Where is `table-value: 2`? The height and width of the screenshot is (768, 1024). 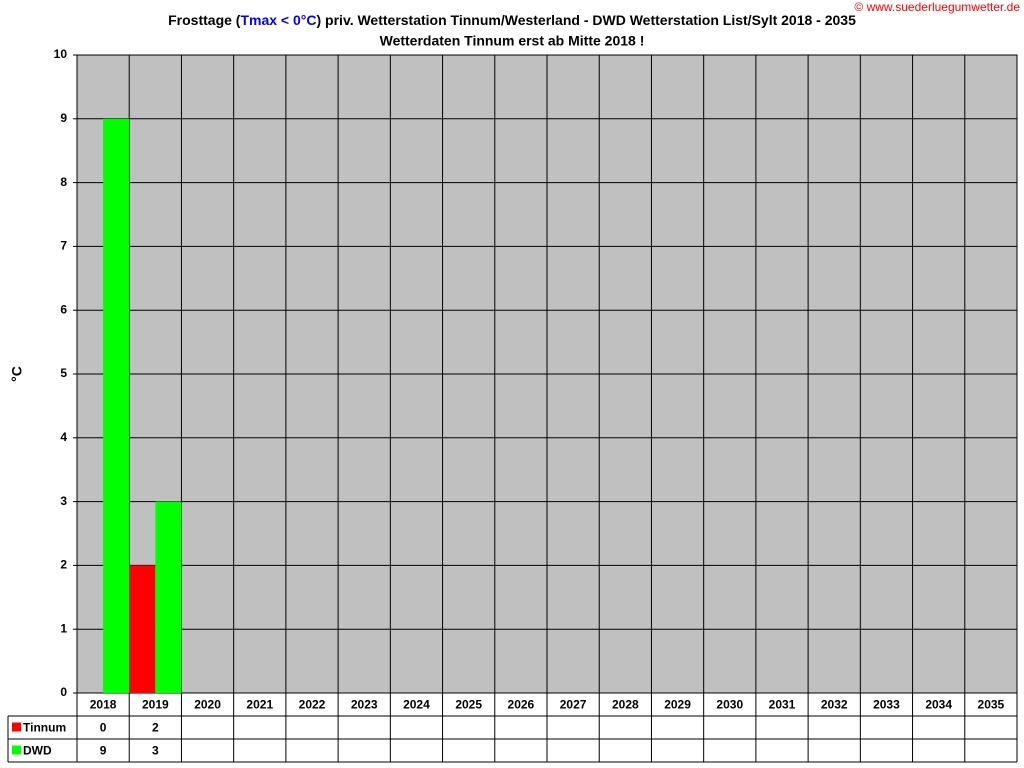
table-value: 2 is located at coordinates (155, 728).